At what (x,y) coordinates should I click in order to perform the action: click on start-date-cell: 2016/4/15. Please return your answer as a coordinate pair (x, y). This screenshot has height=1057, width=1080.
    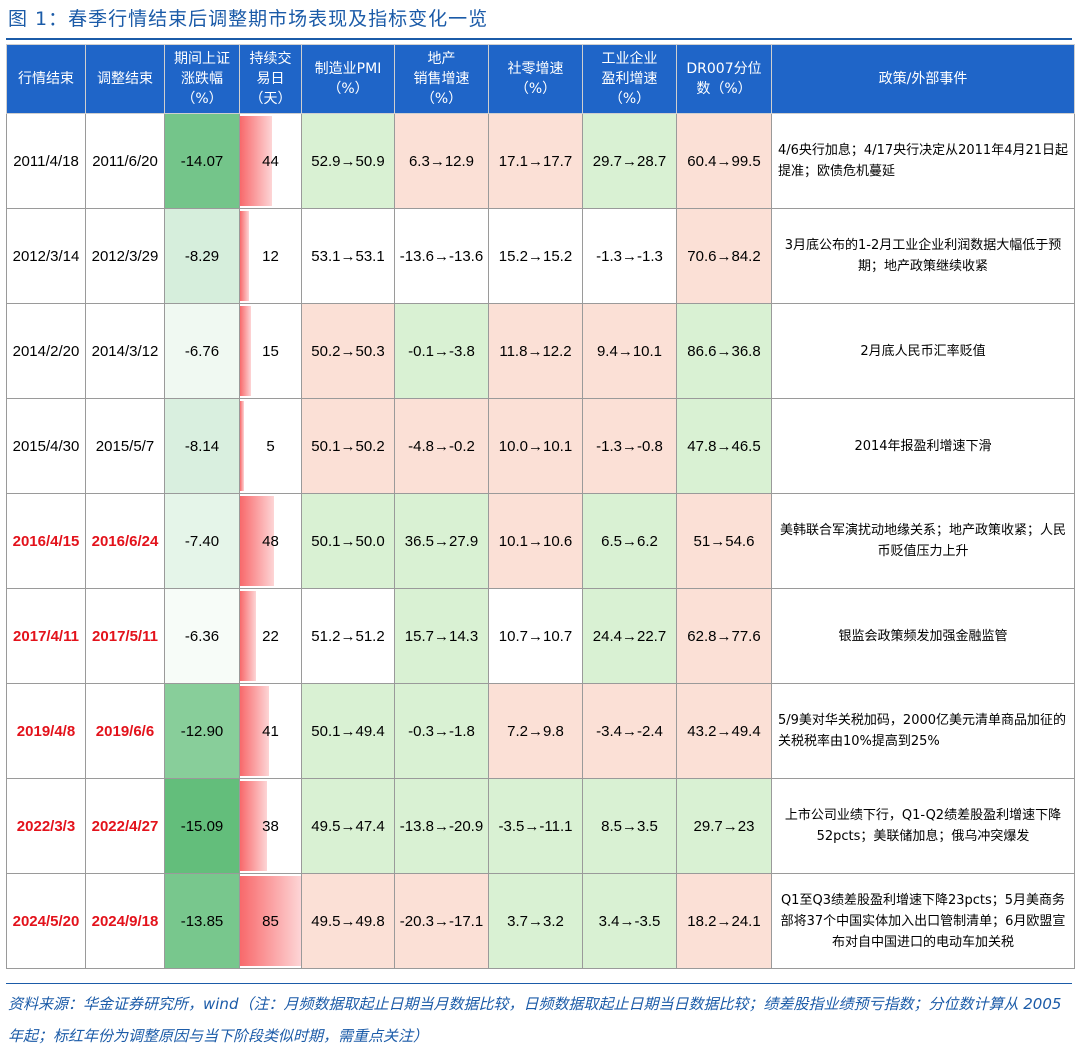
    Looking at the image, I should click on (46, 541).